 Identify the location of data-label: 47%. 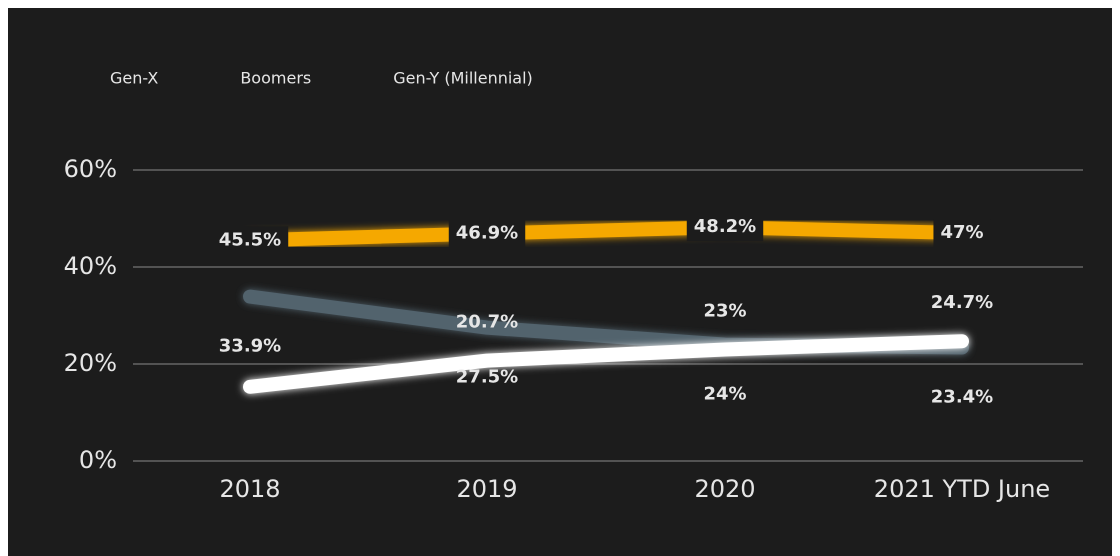
(961, 232).